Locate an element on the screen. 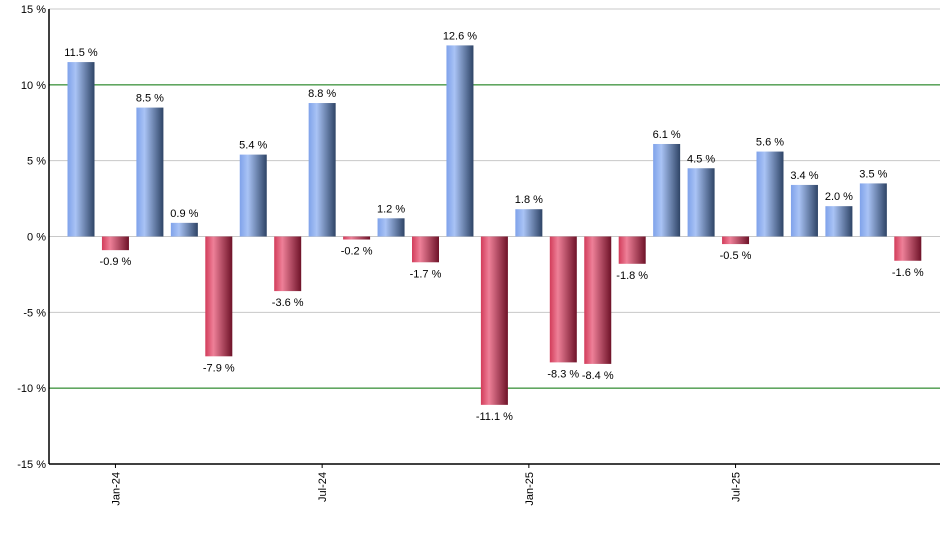  data-label: -7.9 % is located at coordinates (219, 368).